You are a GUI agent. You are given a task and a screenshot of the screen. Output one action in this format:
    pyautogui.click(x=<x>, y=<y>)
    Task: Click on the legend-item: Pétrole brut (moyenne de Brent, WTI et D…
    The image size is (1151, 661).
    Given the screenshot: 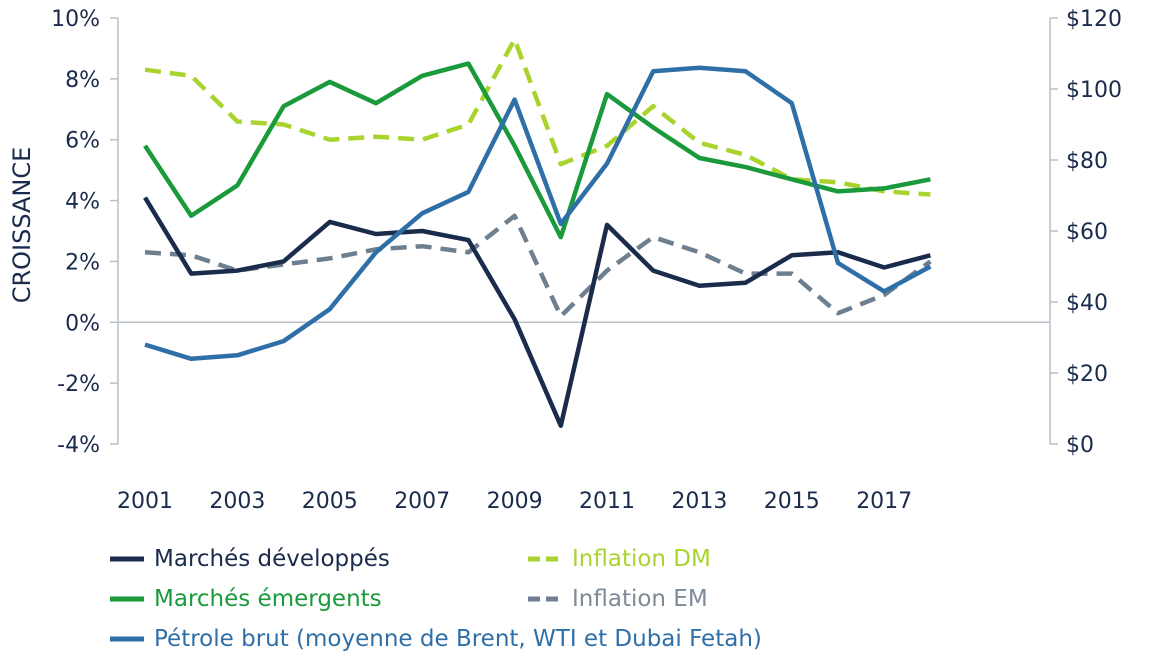 What is the action you would take?
    pyautogui.click(x=435, y=639)
    